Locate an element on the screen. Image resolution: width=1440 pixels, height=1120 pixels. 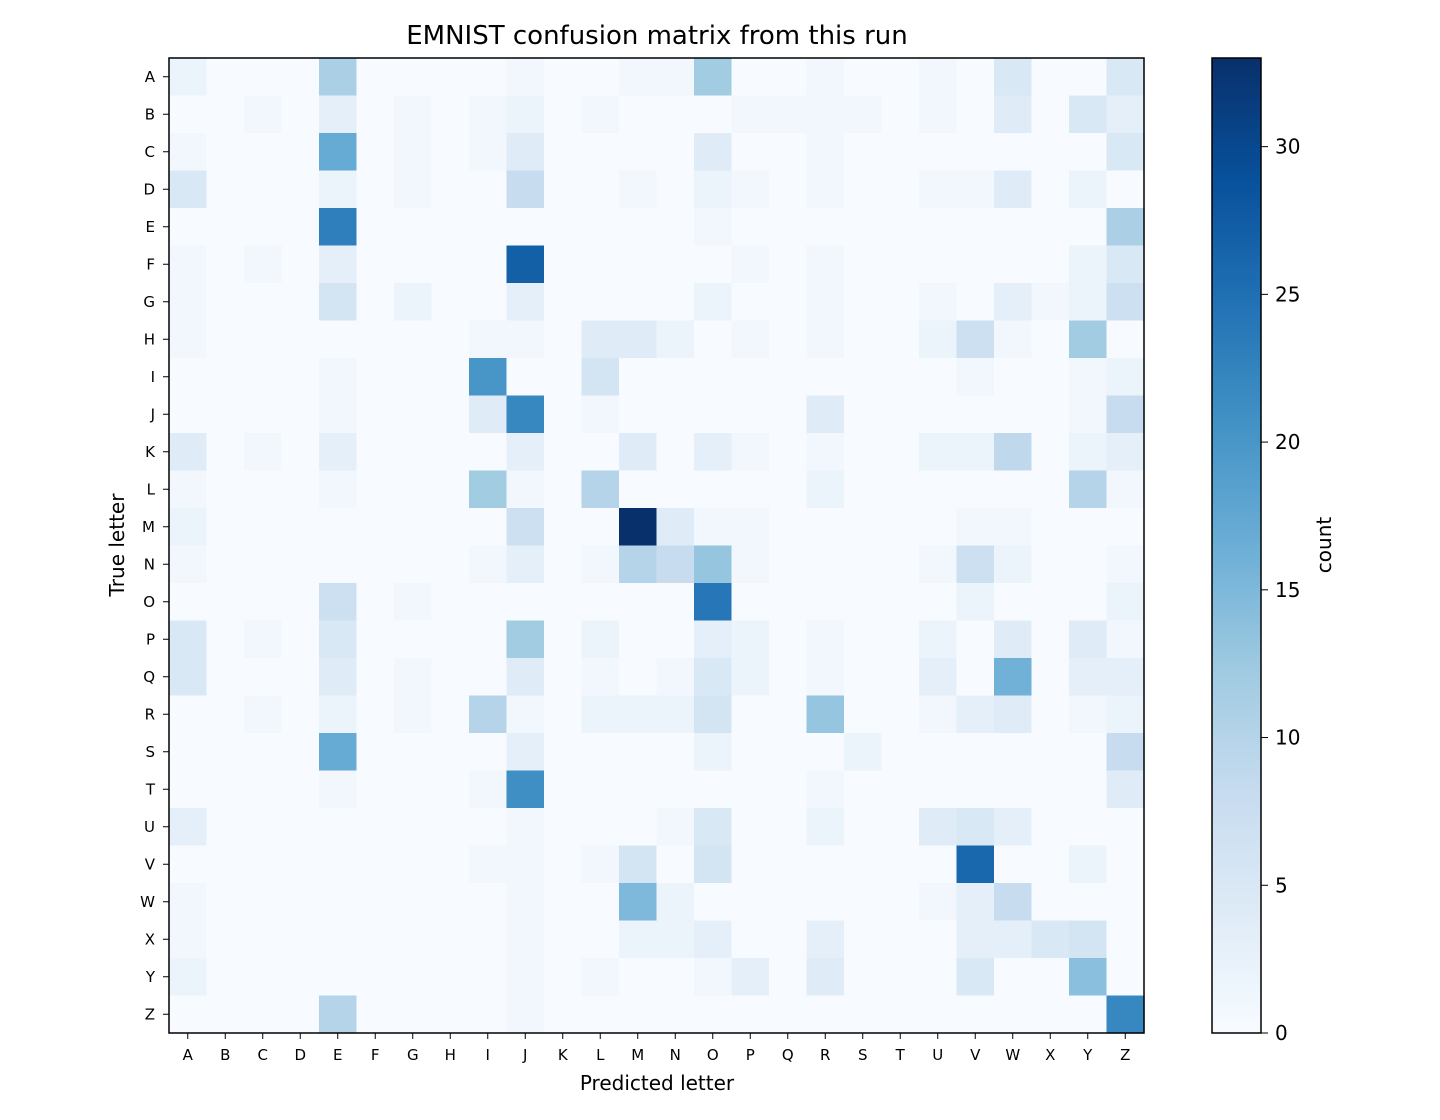
heatmap-cell-H-S is located at coordinates (863, 339).